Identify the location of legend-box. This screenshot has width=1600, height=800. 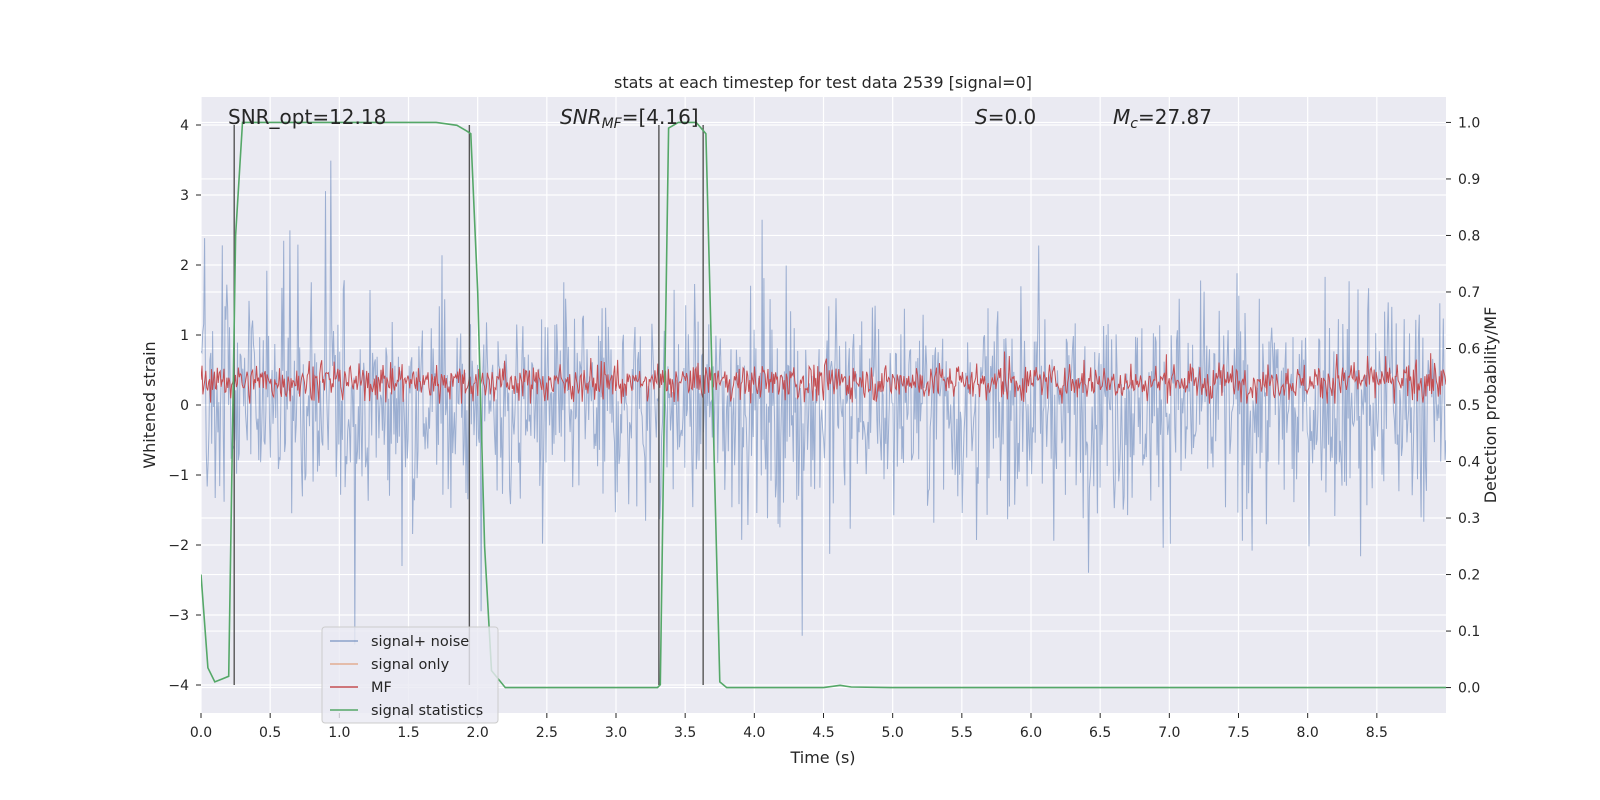
(410, 675).